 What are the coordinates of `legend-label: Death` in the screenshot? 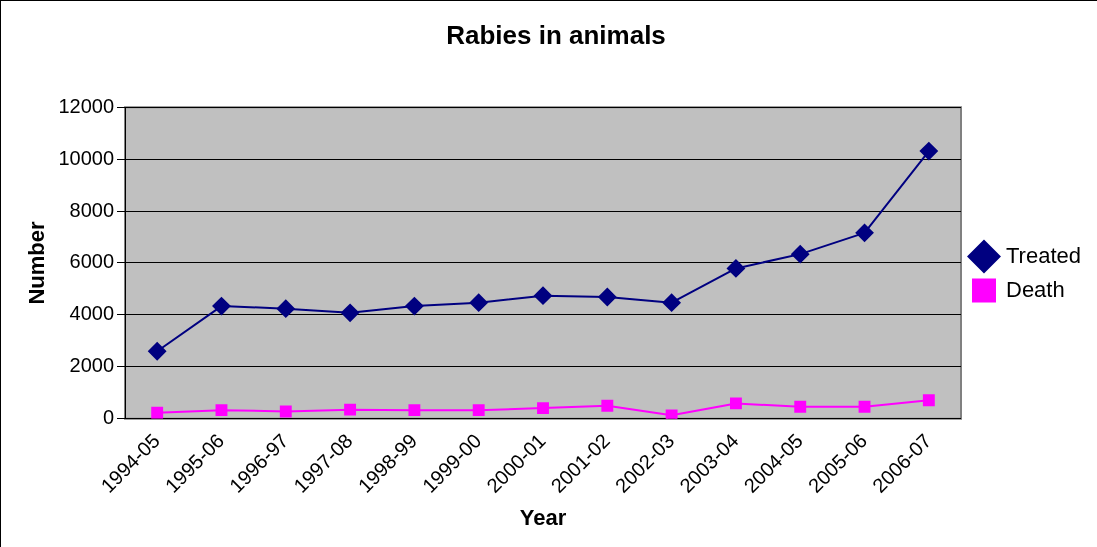 It's located at (1035, 289).